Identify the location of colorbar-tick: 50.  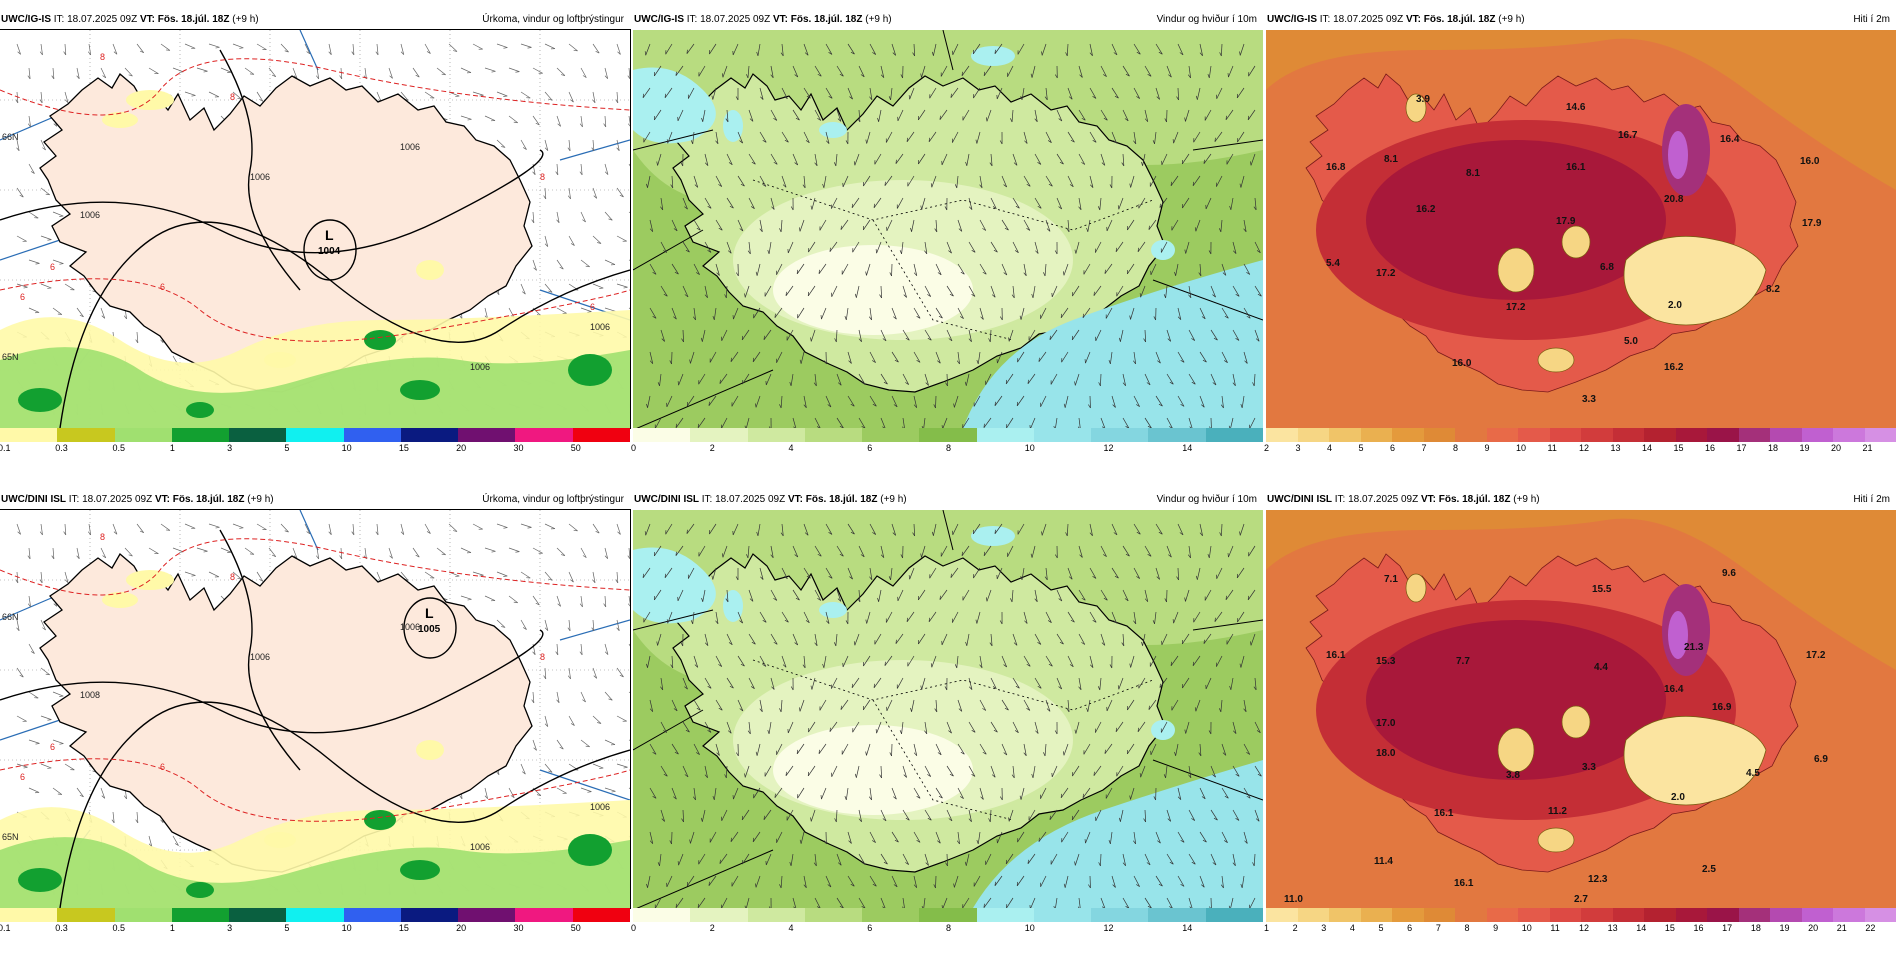
(576, 928).